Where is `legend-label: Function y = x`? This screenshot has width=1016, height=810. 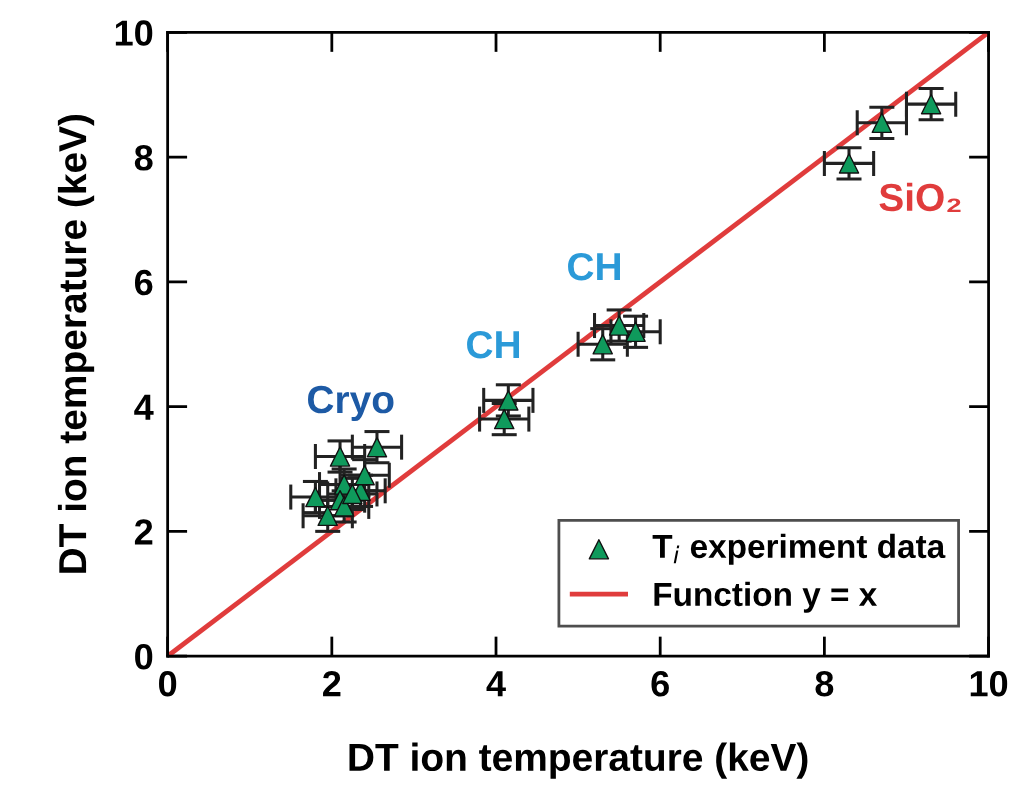 legend-label: Function y = x is located at coordinates (766, 597).